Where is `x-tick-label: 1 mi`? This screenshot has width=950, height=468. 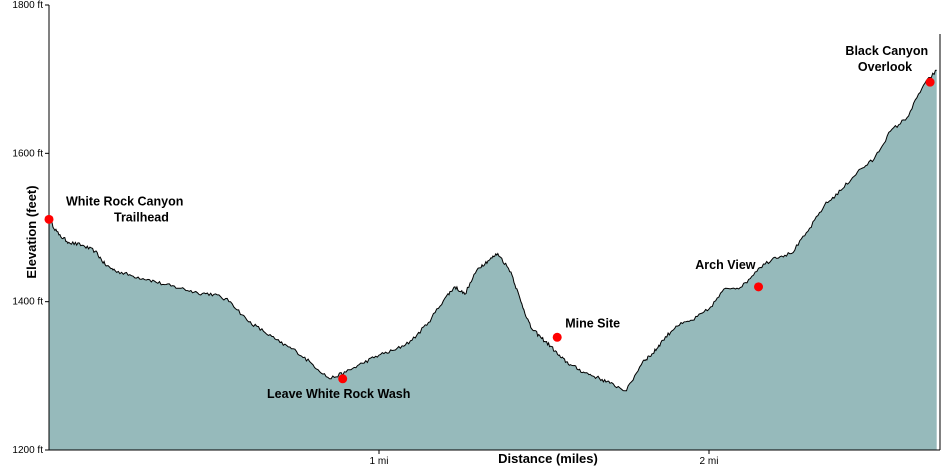
x-tick-label: 1 mi is located at coordinates (379, 461).